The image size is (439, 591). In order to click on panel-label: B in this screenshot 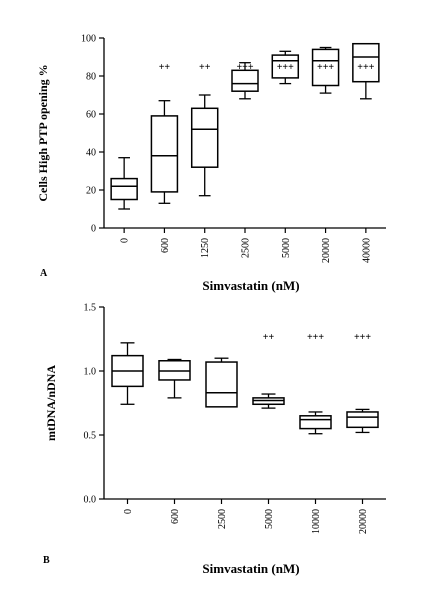, I will do `click(46, 560)`.